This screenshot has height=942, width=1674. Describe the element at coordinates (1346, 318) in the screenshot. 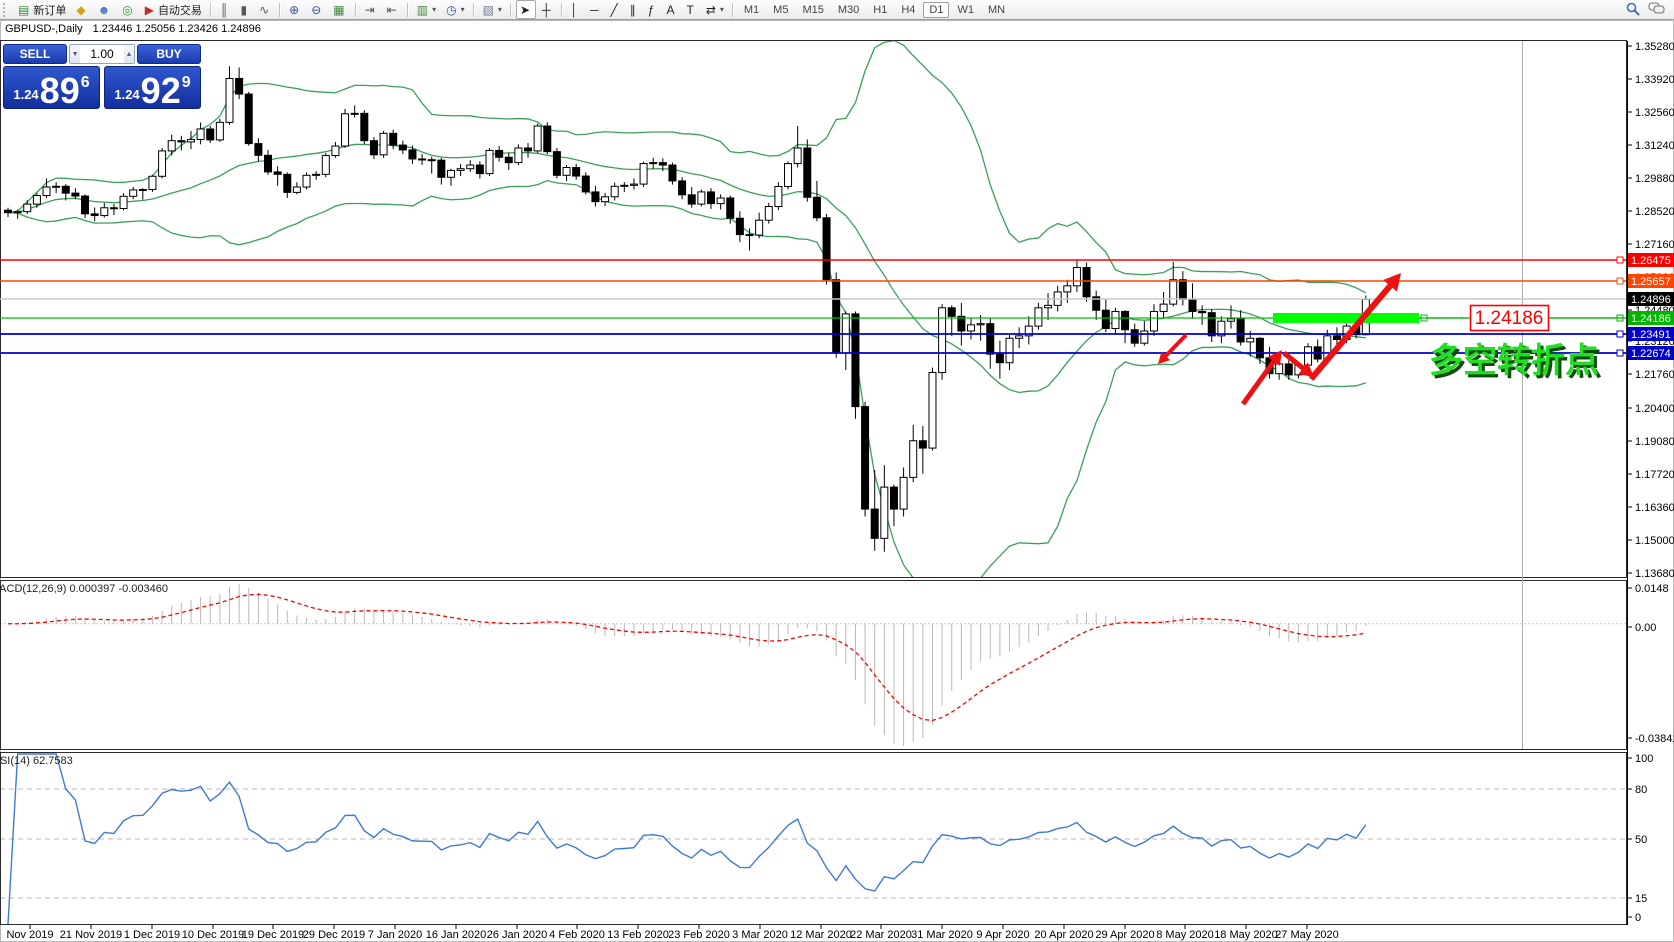

I see `support-zone-bar` at that location.